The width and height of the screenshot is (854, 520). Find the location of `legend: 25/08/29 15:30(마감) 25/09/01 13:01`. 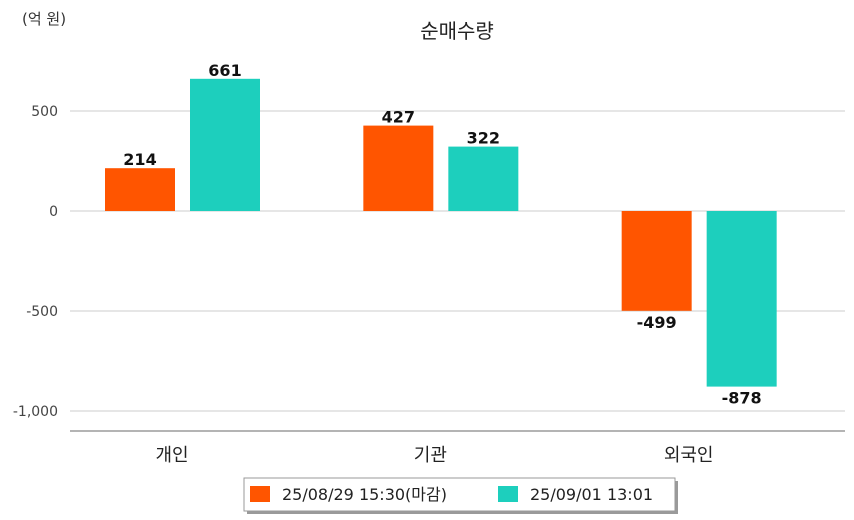

legend: 25/08/29 15:30(마감) 25/09/01 13:01 is located at coordinates (460, 495).